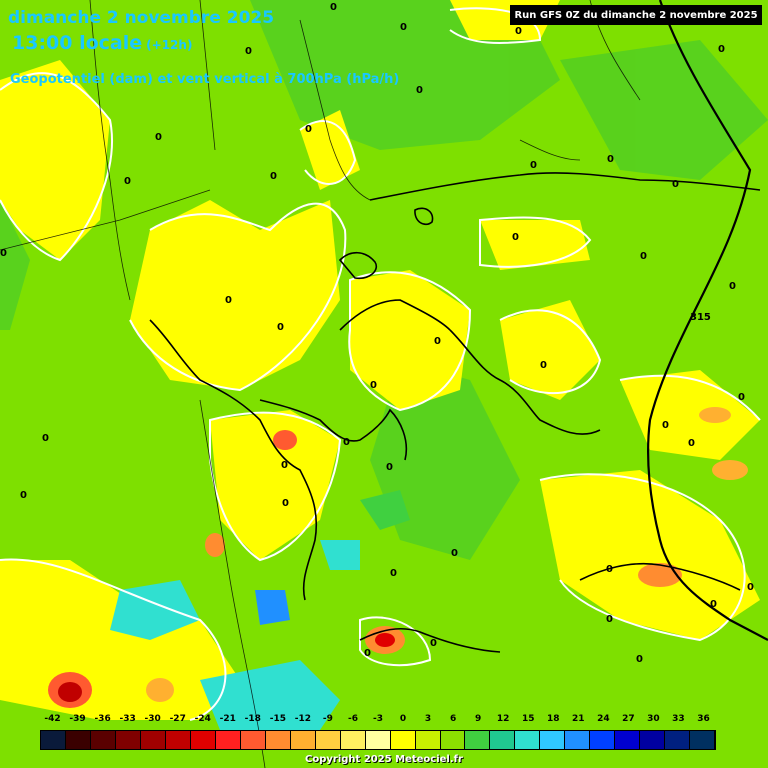  Describe the element at coordinates (653, 719) in the screenshot. I see `legend-label: 30` at that location.